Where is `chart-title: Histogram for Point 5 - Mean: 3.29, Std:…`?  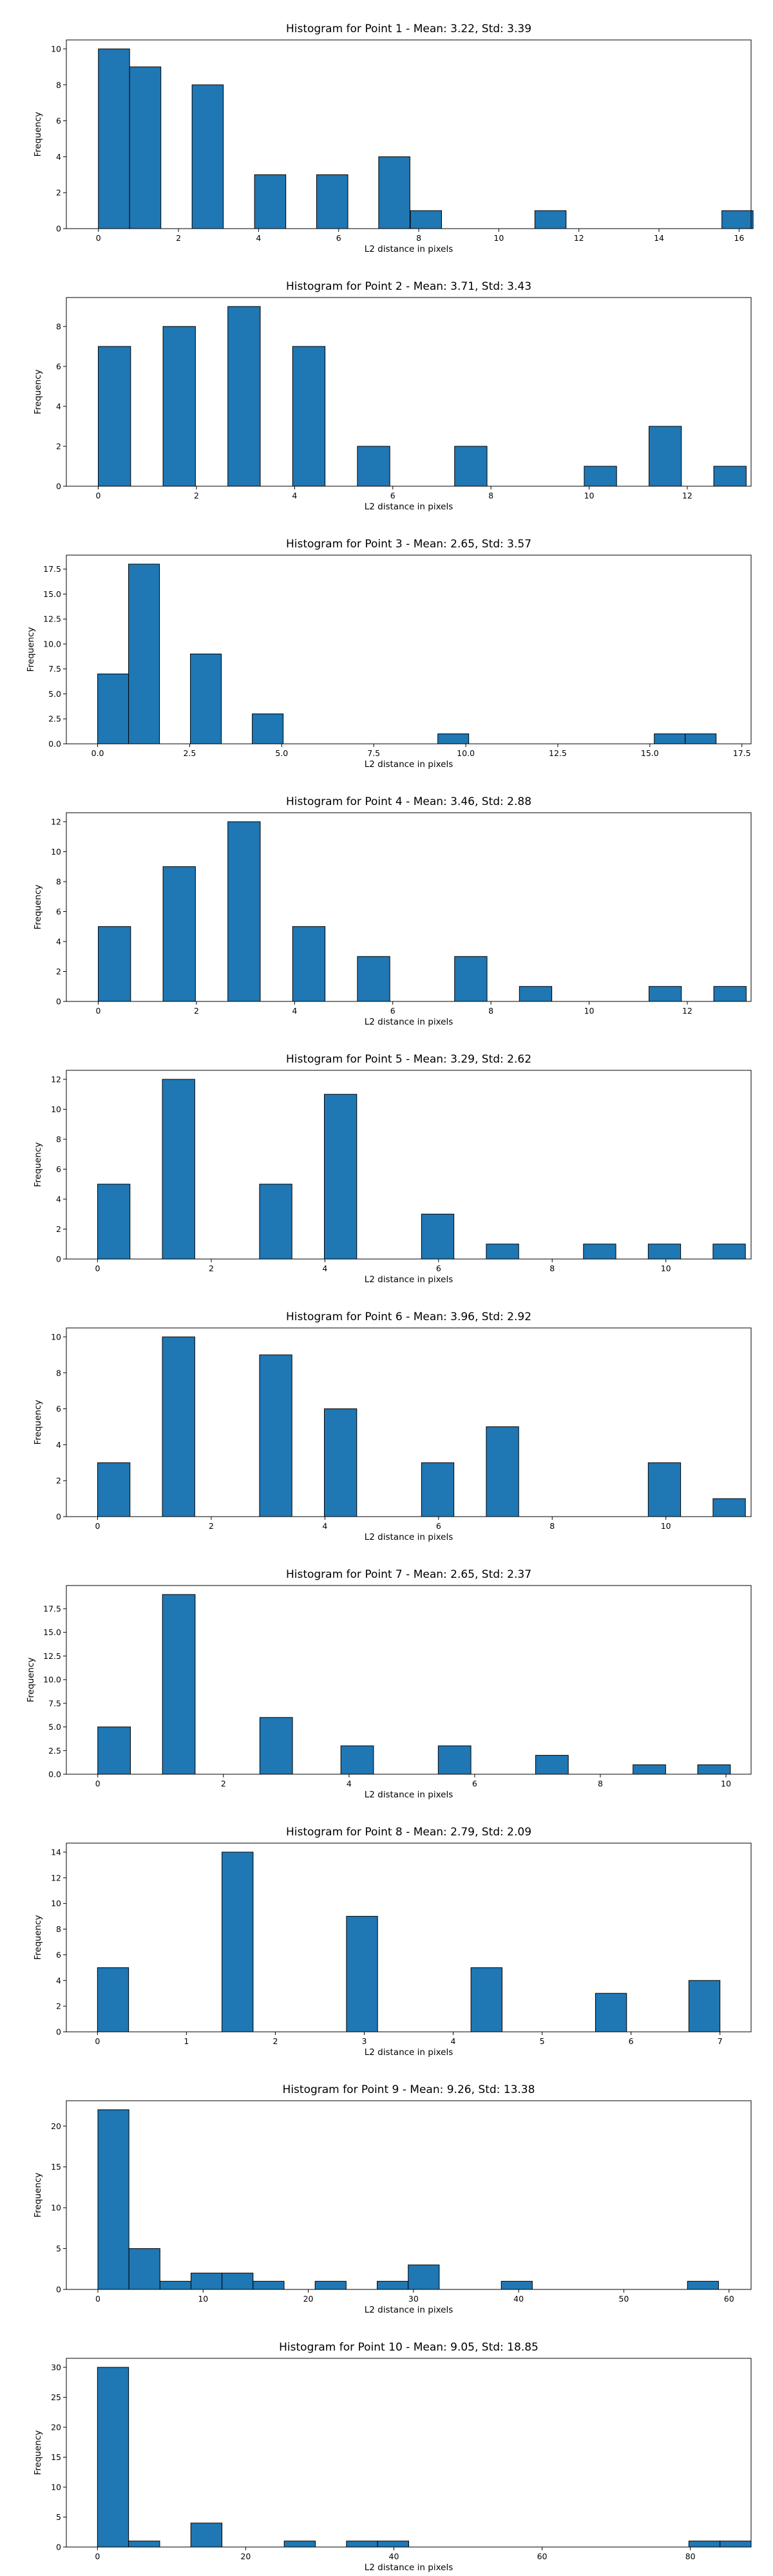 chart-title: Histogram for Point 5 - Mean: 3.29, Std:… is located at coordinates (408, 1060).